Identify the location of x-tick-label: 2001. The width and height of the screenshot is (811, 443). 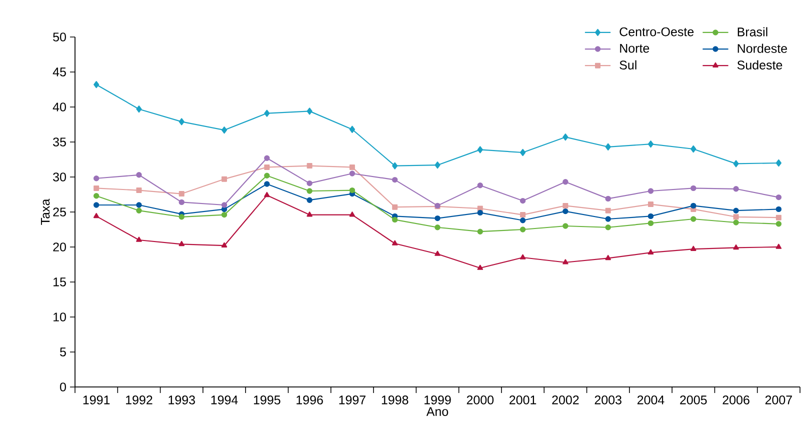
(523, 400).